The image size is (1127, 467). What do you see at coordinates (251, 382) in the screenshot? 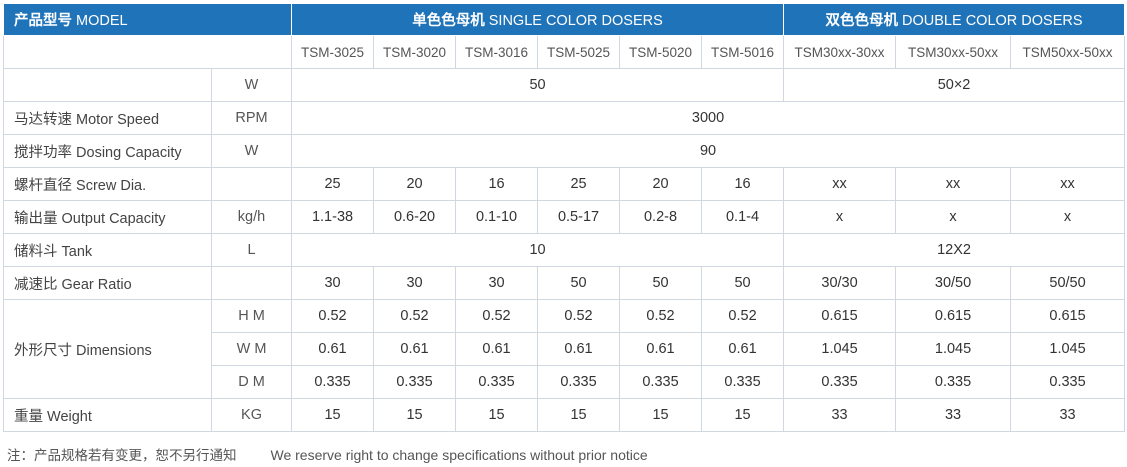
I see `row-unit: D M` at bounding box center [251, 382].